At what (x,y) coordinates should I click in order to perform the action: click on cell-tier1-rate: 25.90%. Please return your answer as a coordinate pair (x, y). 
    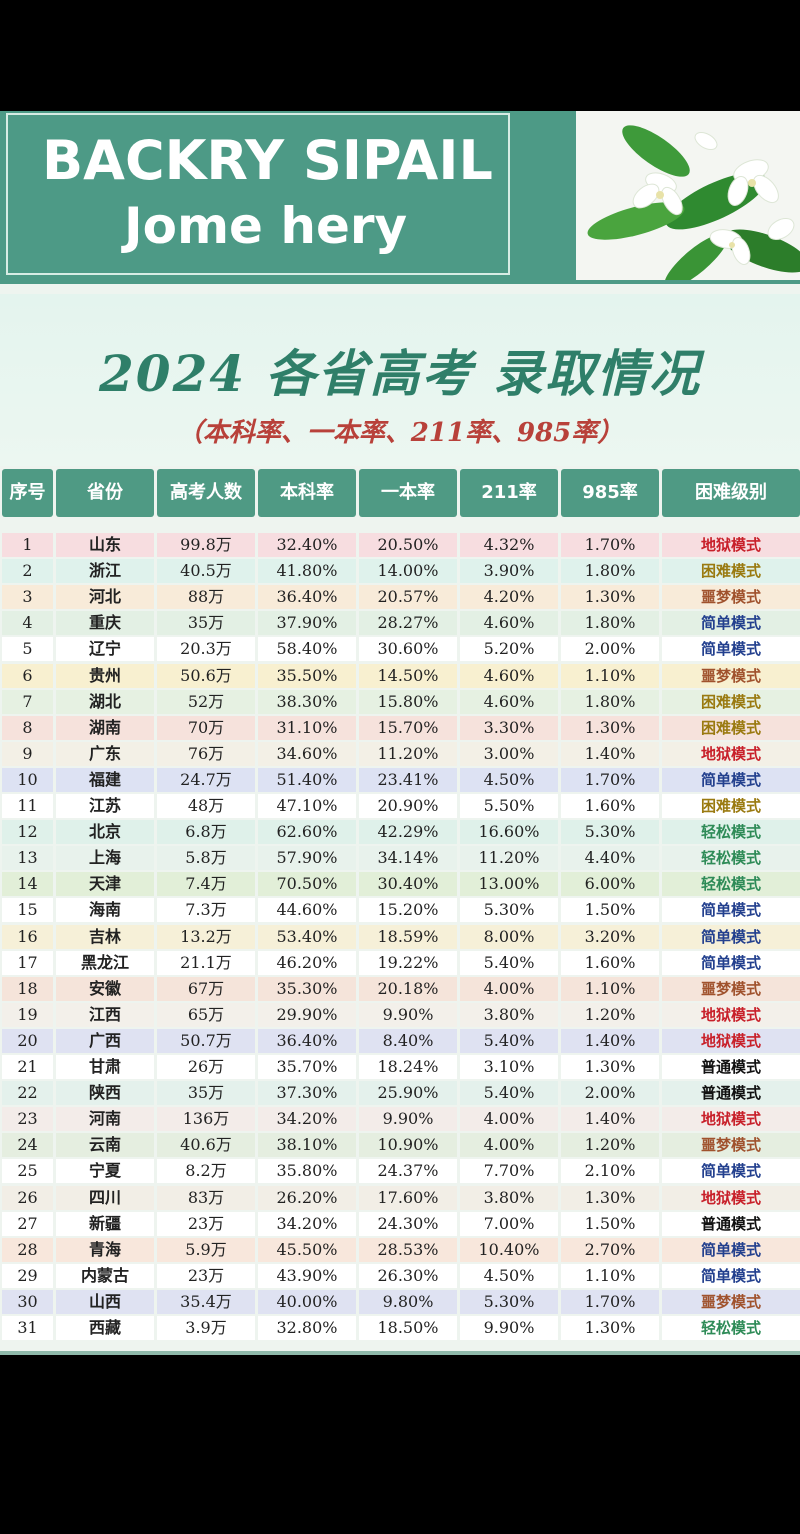
    Looking at the image, I should click on (408, 1093).